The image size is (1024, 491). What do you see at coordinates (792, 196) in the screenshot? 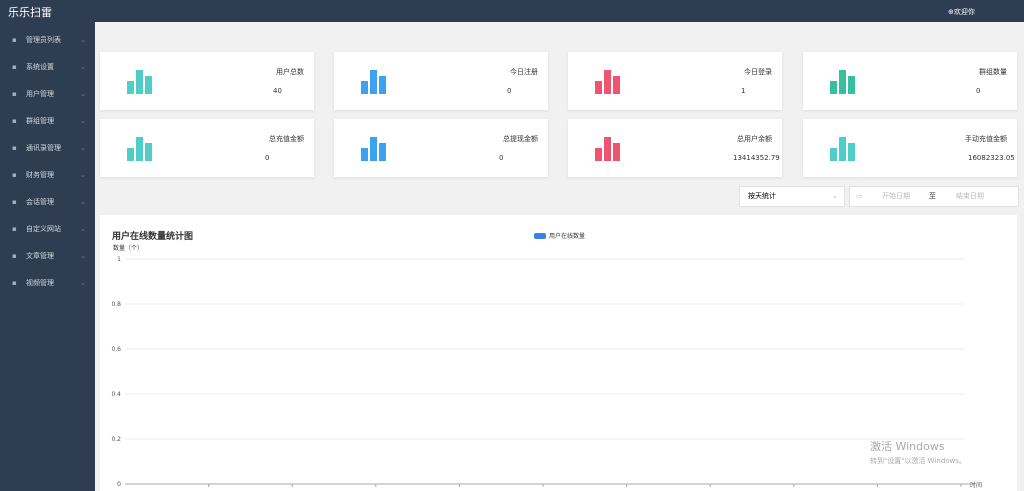
I see `mode-select: 按天统计 ⌄` at bounding box center [792, 196].